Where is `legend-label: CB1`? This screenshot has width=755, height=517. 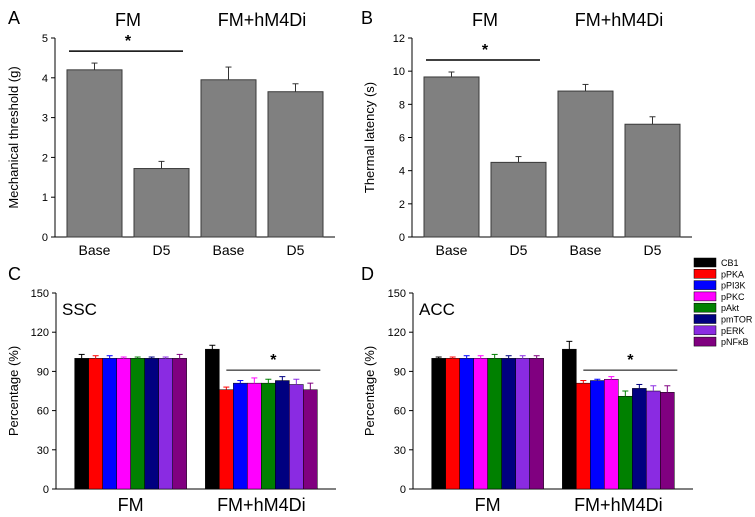 legend-label: CB1 is located at coordinates (730, 263).